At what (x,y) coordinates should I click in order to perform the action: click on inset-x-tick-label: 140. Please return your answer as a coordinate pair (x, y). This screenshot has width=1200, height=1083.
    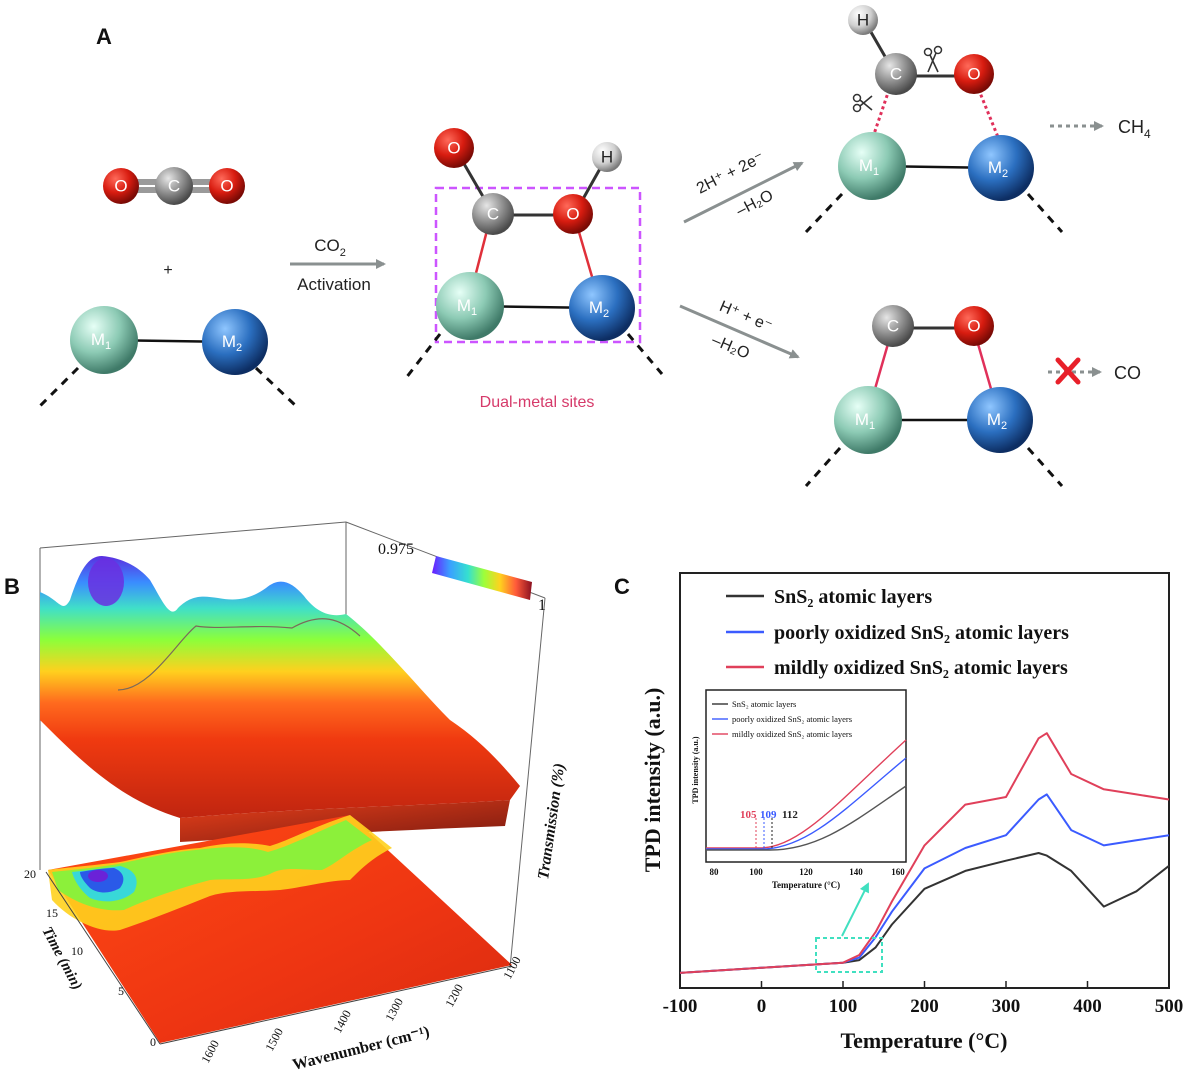
    Looking at the image, I should click on (856, 872).